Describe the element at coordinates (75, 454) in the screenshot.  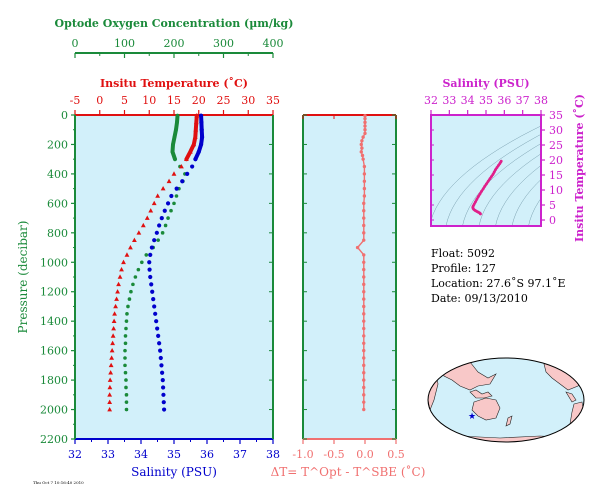
I see `salinity-tick-label: 32` at that location.